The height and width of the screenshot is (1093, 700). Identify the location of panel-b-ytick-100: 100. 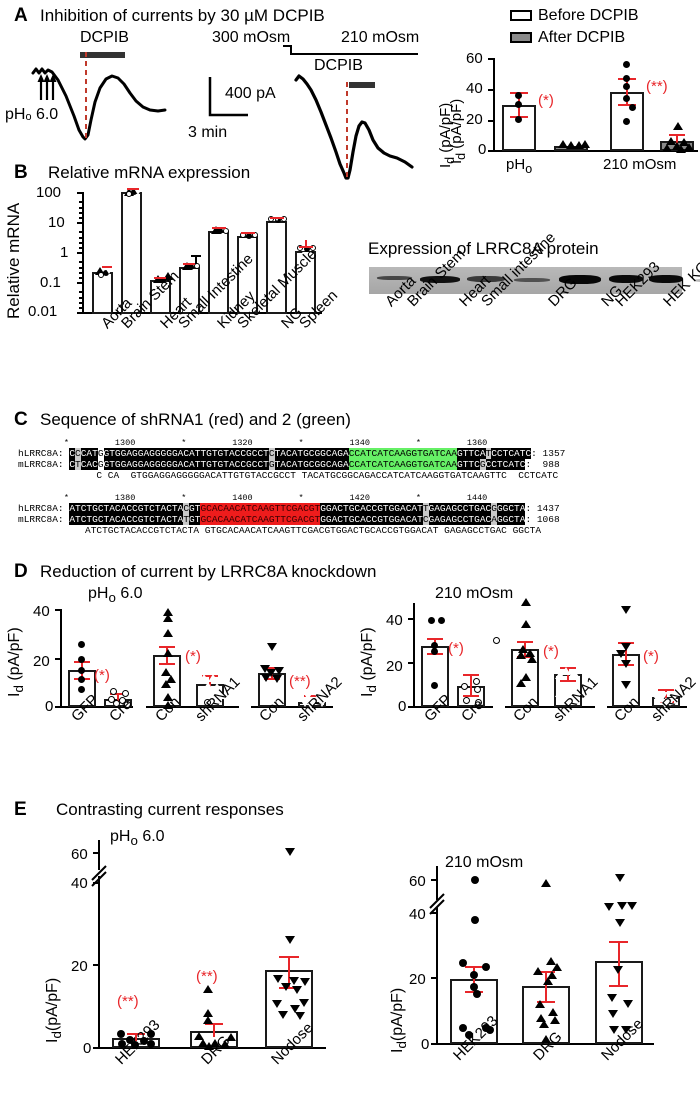
(49, 192).